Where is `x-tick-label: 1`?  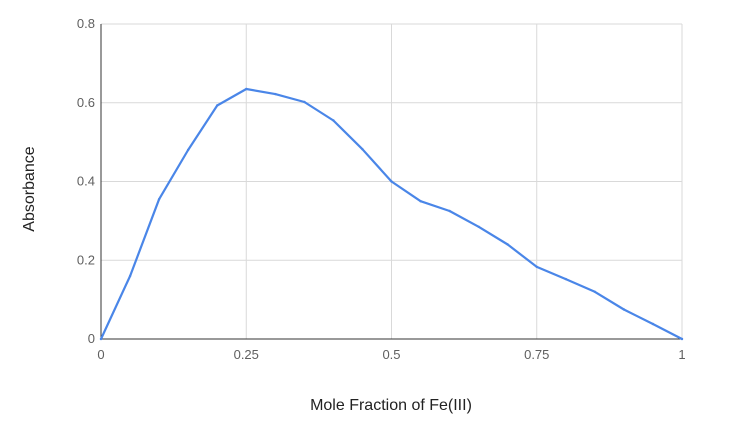 x-tick-label: 1 is located at coordinates (681, 354).